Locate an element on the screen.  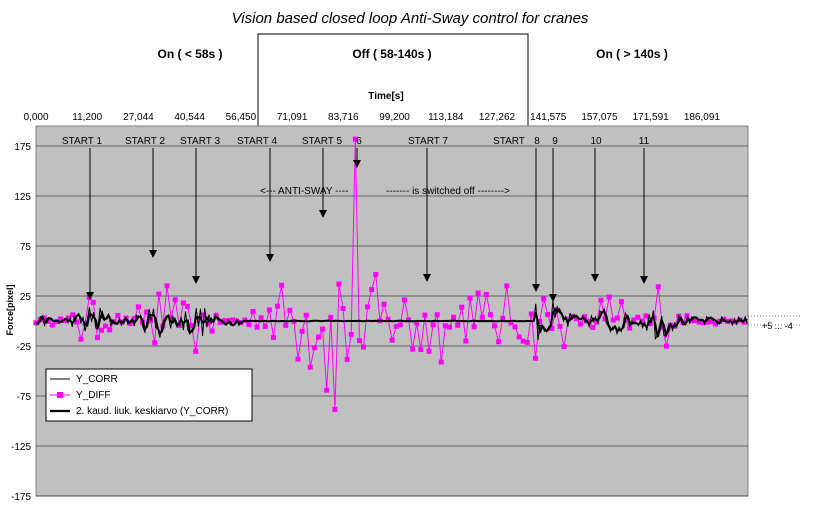
x-axis-label: Time[s] is located at coordinates (385, 96).